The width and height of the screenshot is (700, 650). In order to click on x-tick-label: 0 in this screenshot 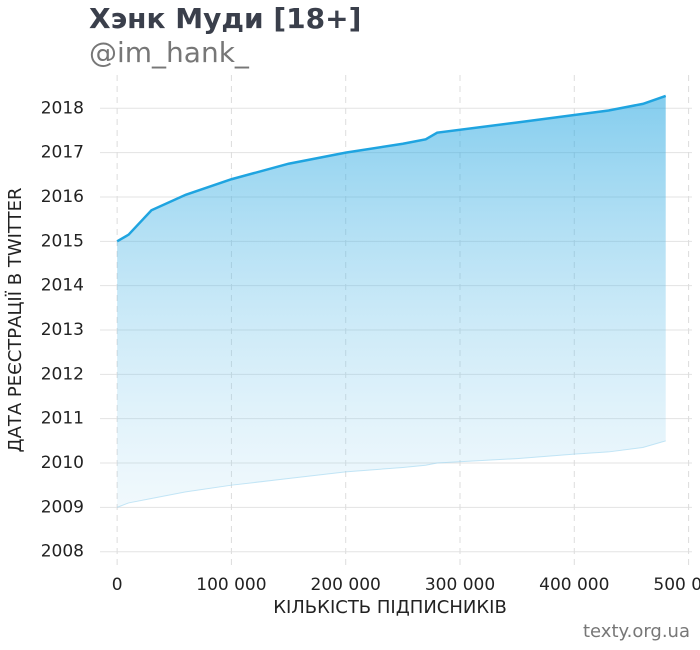, I will do `click(117, 585)`.